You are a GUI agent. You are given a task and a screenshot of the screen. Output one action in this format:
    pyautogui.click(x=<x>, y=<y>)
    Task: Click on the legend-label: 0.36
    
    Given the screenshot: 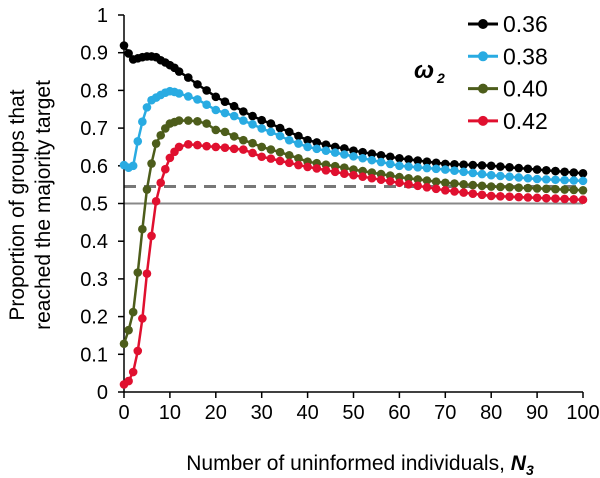 What is the action you would take?
    pyautogui.click(x=525, y=24)
    